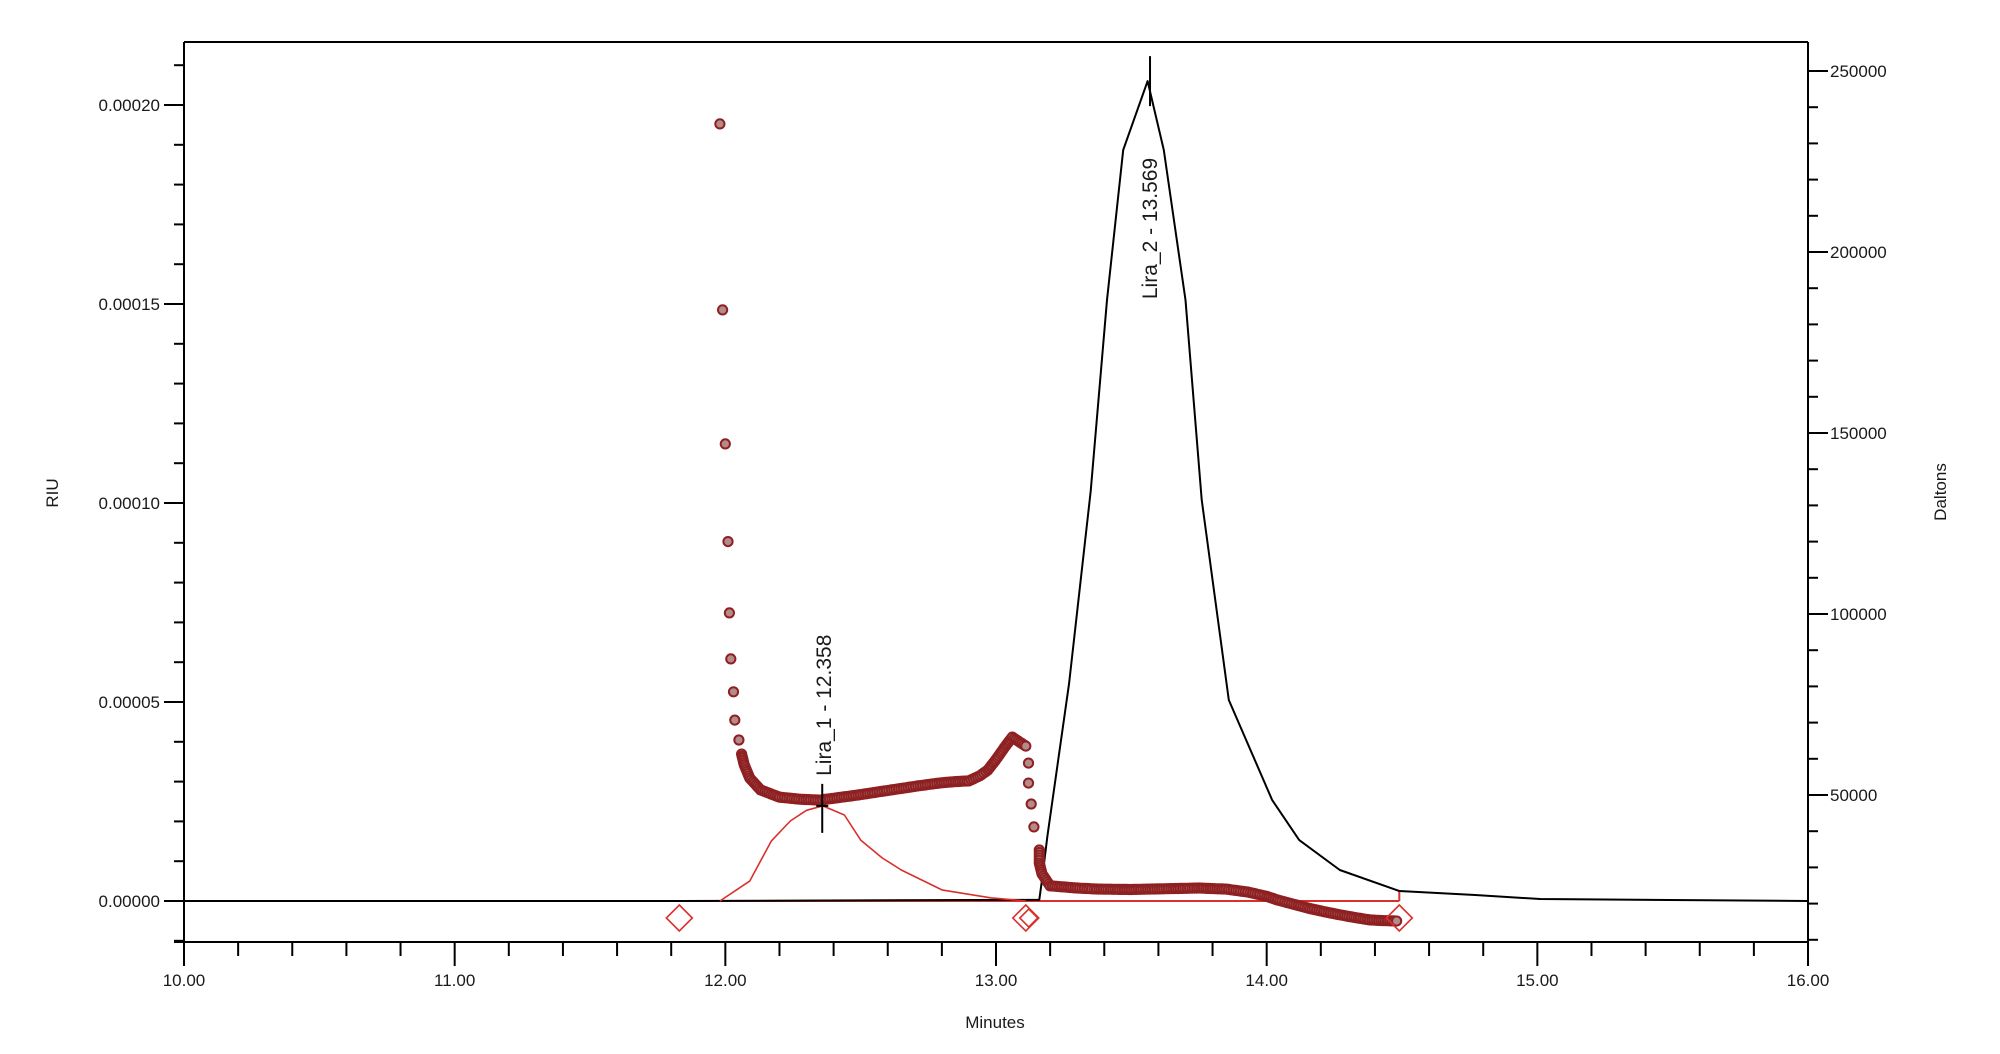 The image size is (2000, 1054). What do you see at coordinates (1853, 795) in the screenshot?
I see `y2-tick-label: 50000` at bounding box center [1853, 795].